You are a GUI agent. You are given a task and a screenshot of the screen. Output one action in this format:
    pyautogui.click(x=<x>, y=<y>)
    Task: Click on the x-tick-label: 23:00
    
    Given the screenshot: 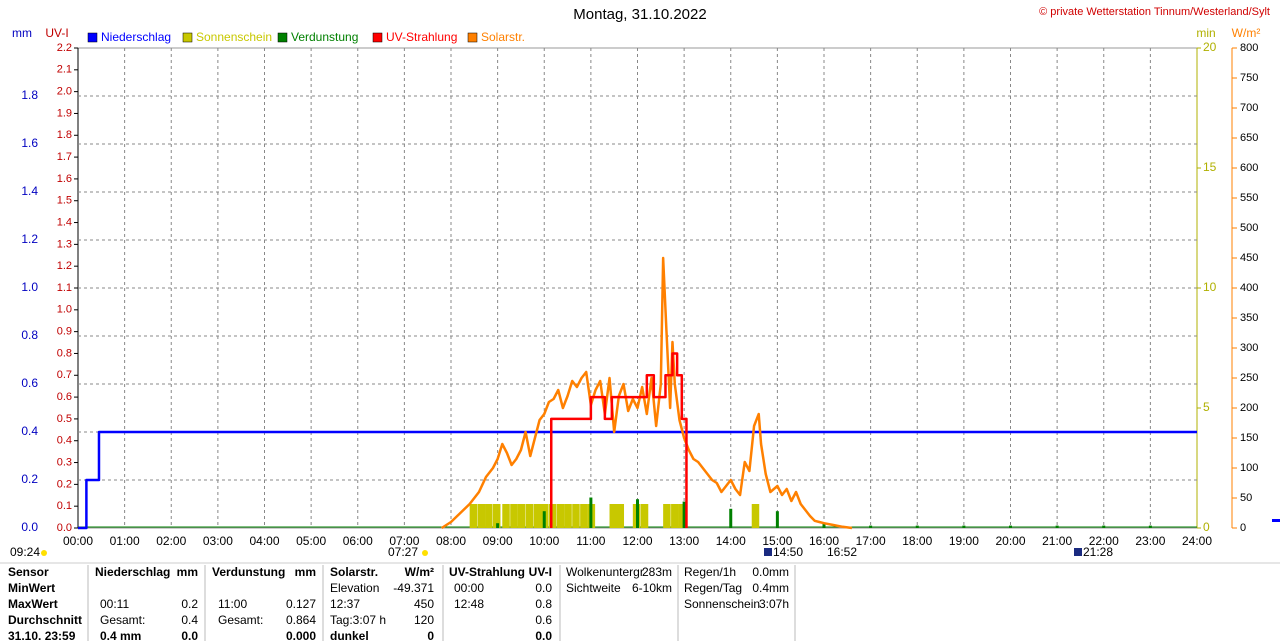 What is the action you would take?
    pyautogui.click(x=1150, y=541)
    